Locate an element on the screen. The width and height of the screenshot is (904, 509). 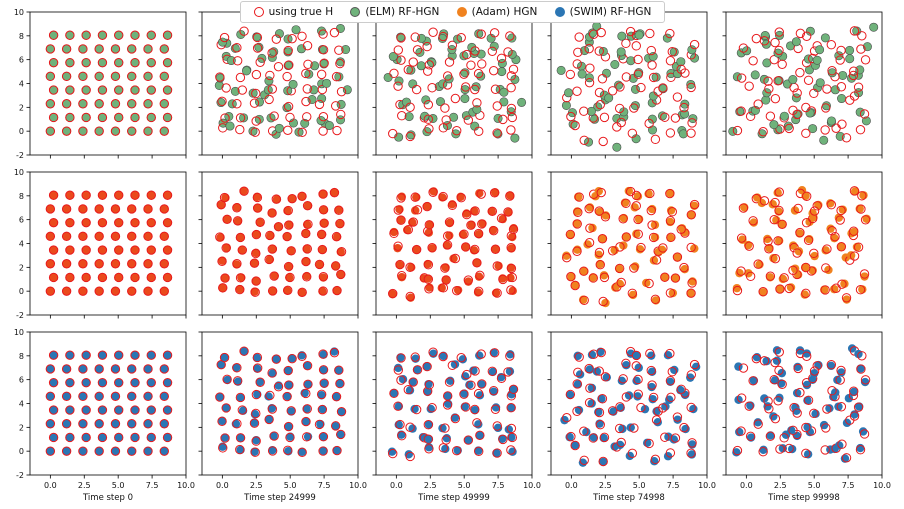
legend-item-adam: (Adam) HGN is located at coordinates (496, 12).